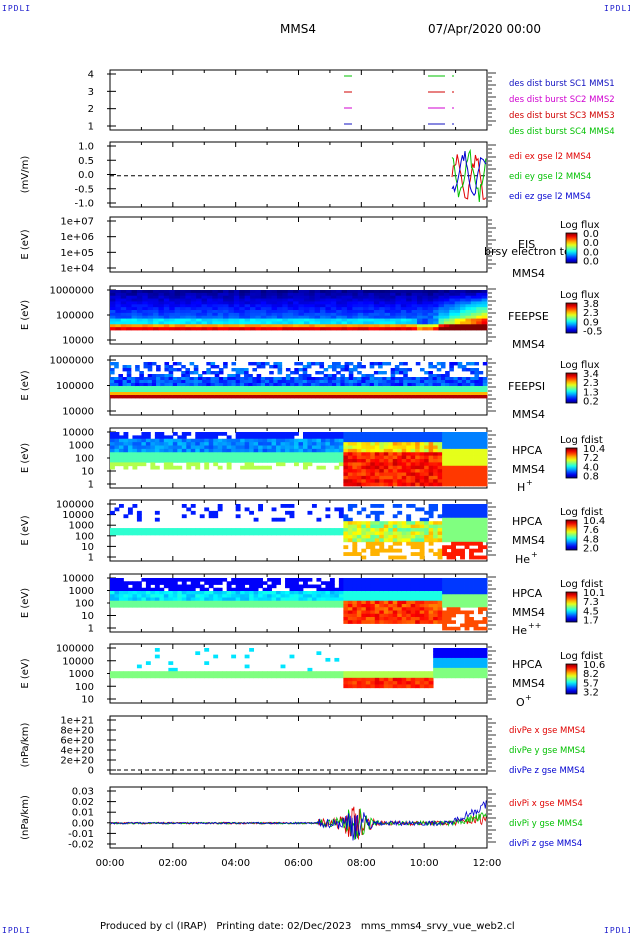  What do you see at coordinates (591, 402) in the screenshot?
I see `colorbar-tick-label: 0.2` at bounding box center [591, 402].